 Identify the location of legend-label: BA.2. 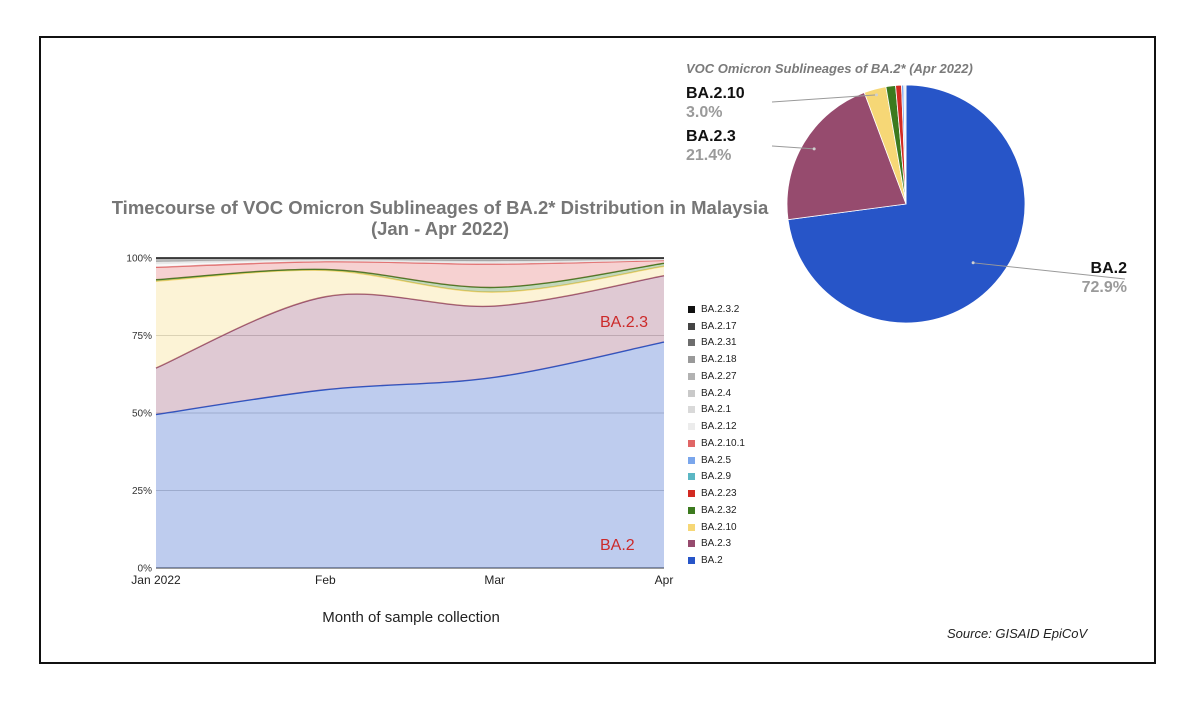
(712, 561).